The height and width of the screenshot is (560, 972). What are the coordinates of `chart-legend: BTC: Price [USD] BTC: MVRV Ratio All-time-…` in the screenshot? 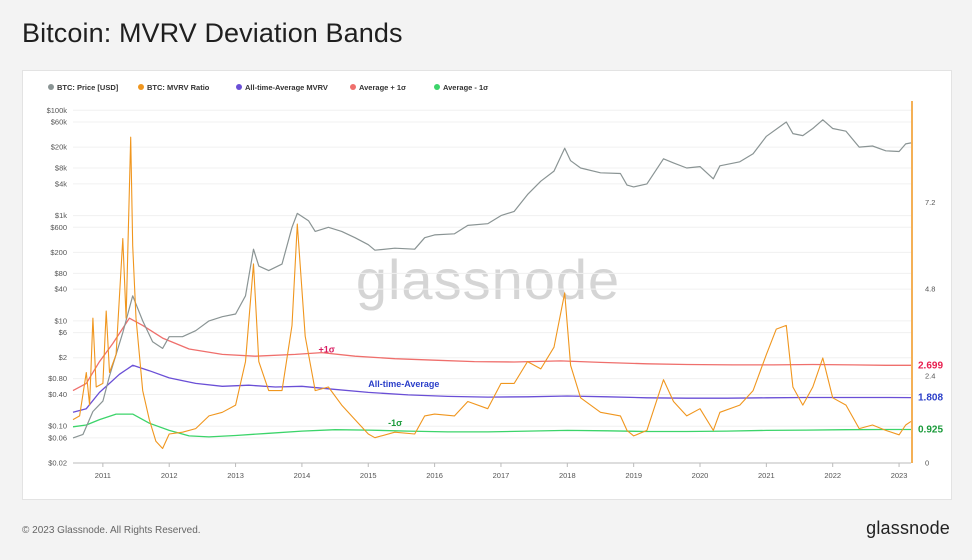 It's located at (268, 87).